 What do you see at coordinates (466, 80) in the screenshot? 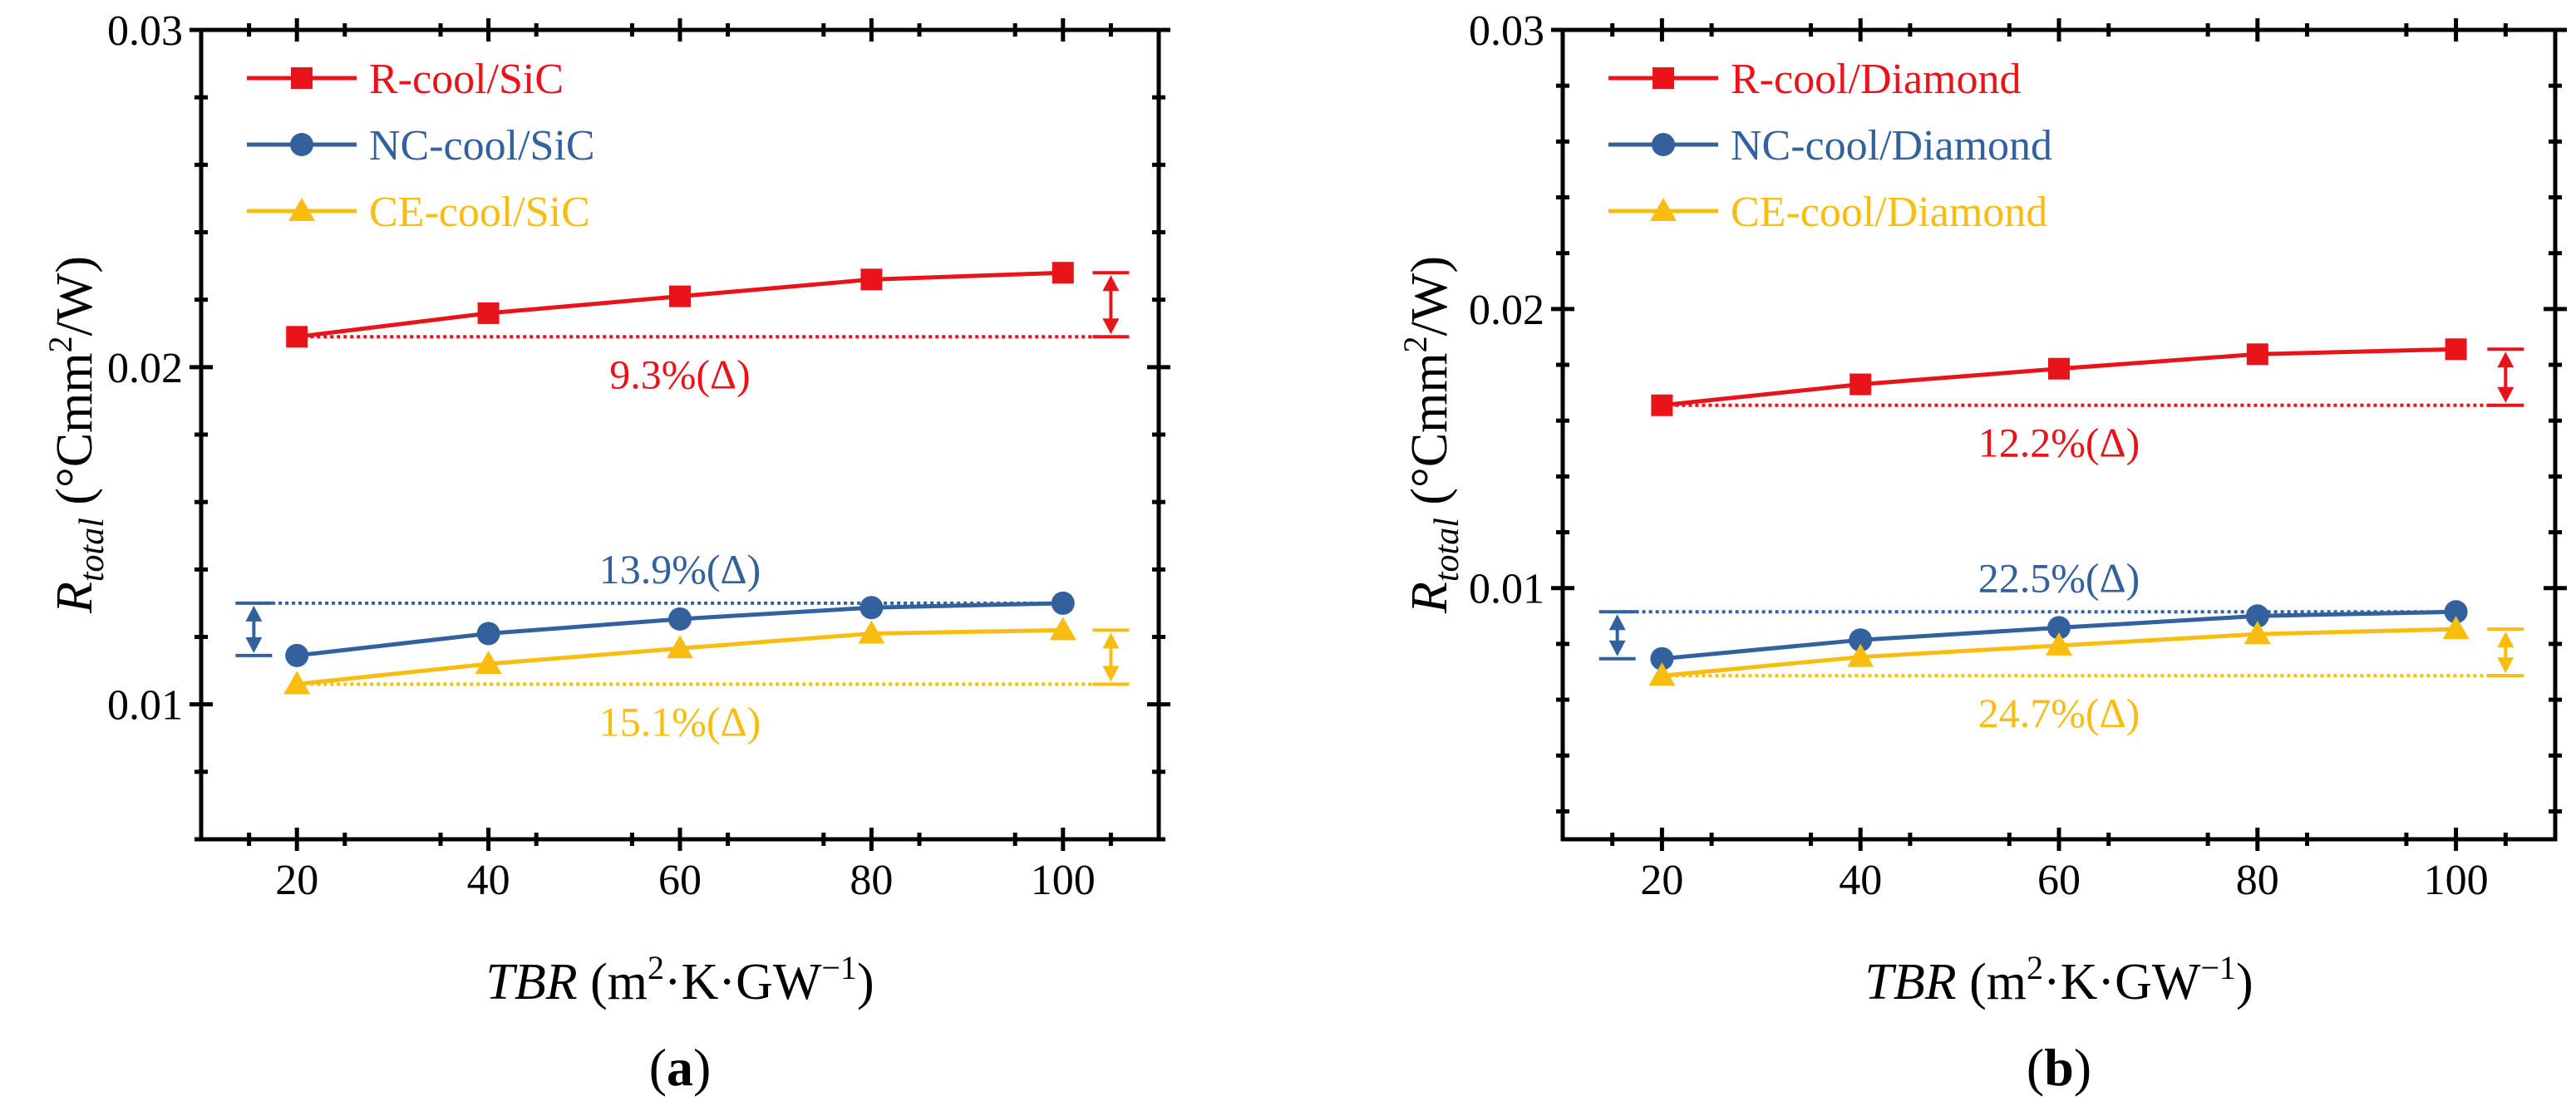
I see `legend-label: R-cool/SiC` at bounding box center [466, 80].